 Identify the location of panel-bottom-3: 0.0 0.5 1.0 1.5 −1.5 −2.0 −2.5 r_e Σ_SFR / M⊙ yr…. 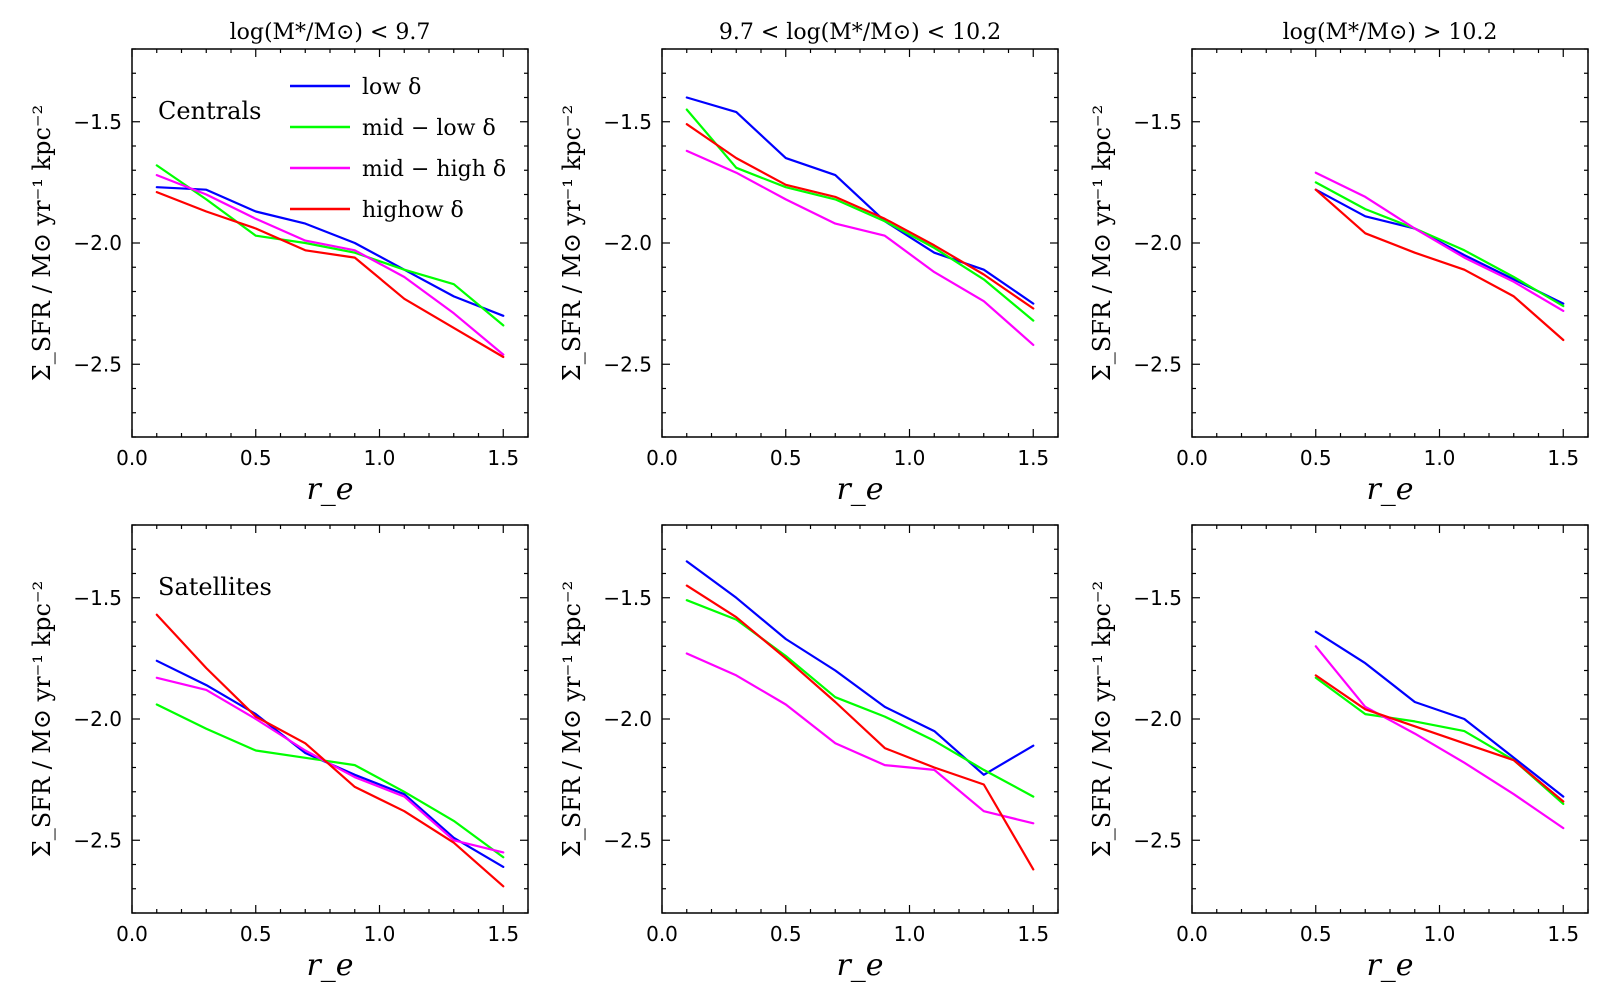
(1338, 753).